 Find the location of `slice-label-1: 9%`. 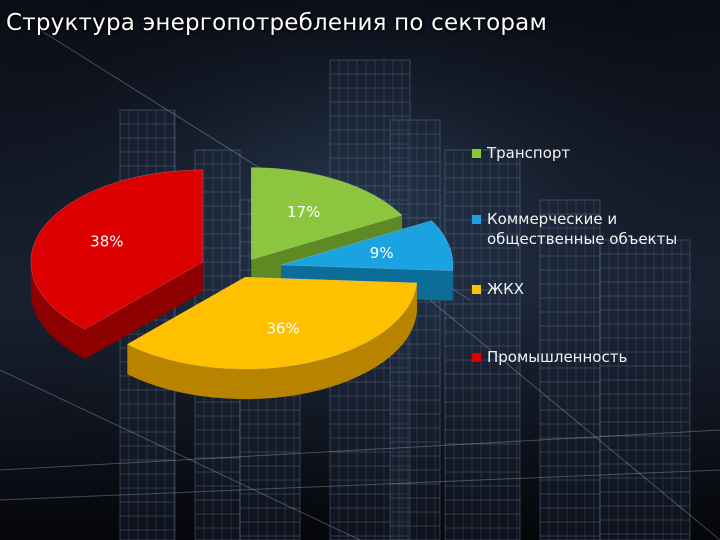

slice-label-1: 9% is located at coordinates (382, 253).